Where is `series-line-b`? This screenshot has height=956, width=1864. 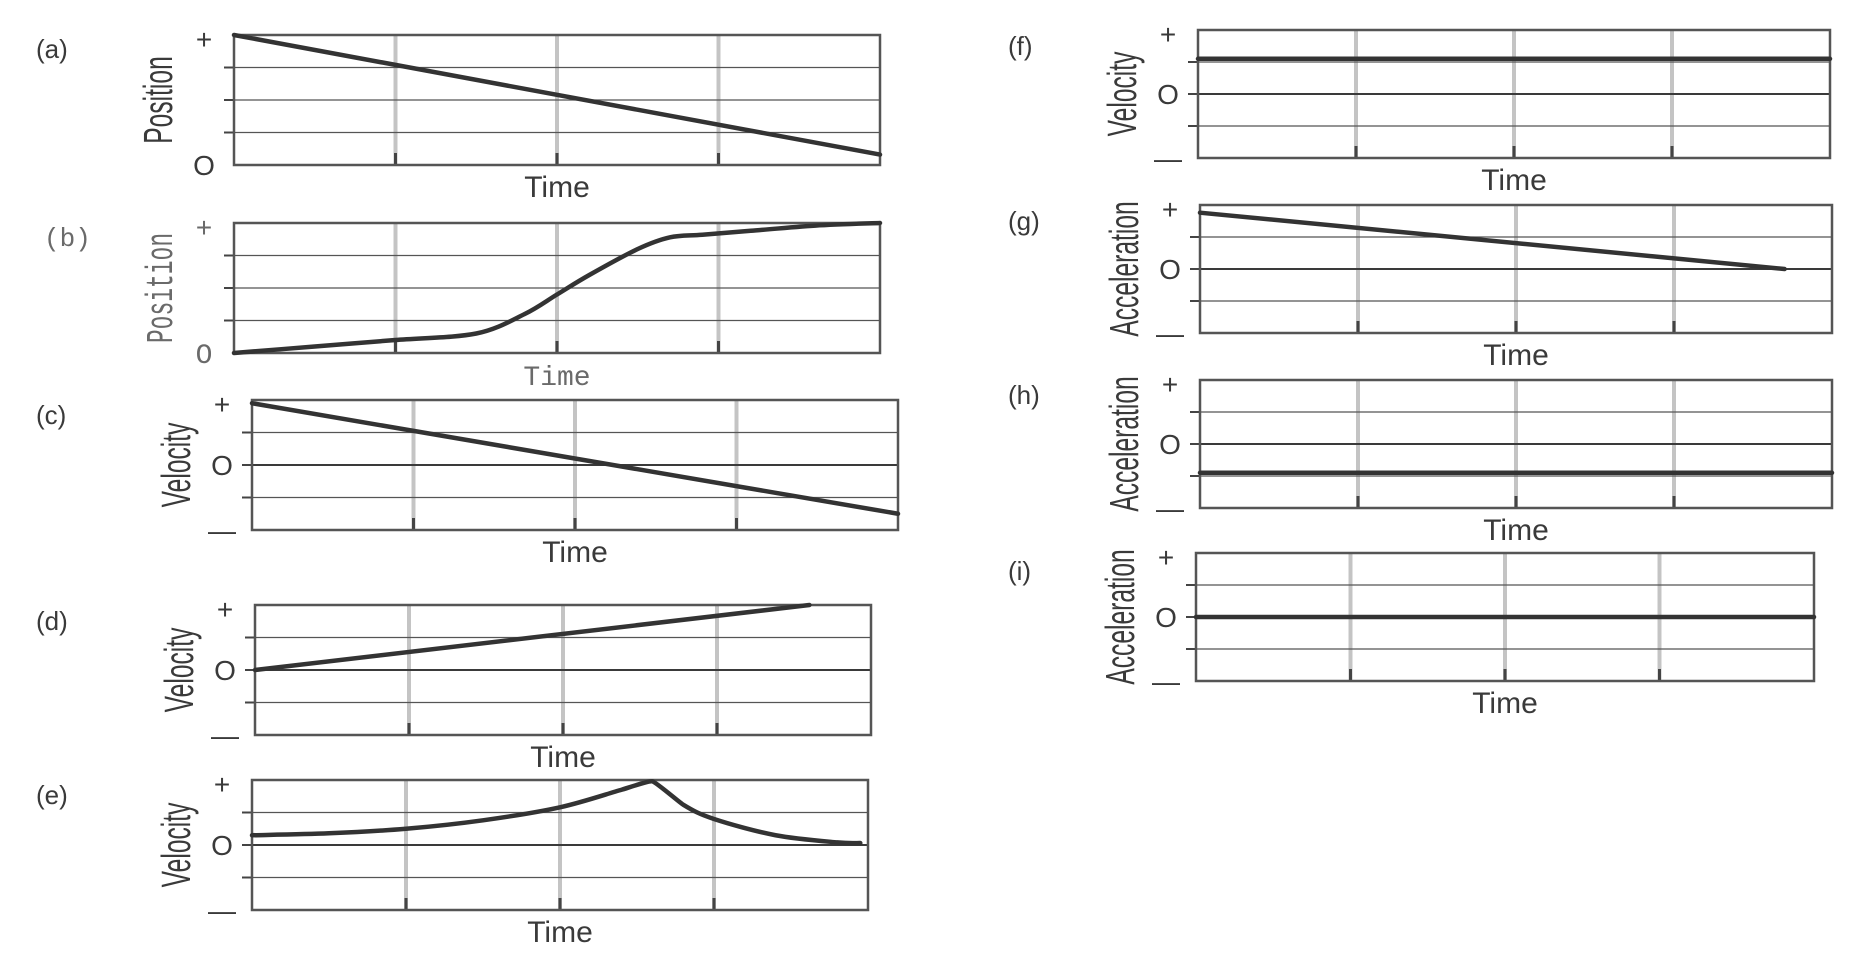 series-line-b is located at coordinates (557, 288).